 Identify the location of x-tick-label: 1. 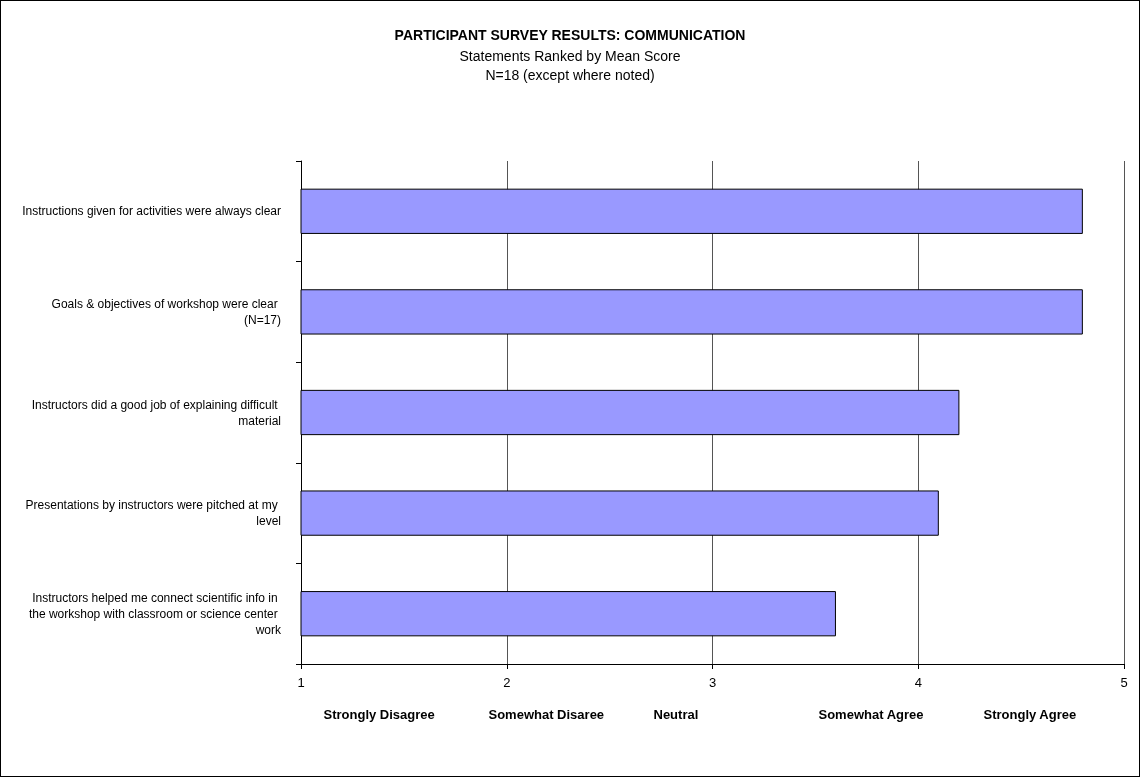
(301, 682).